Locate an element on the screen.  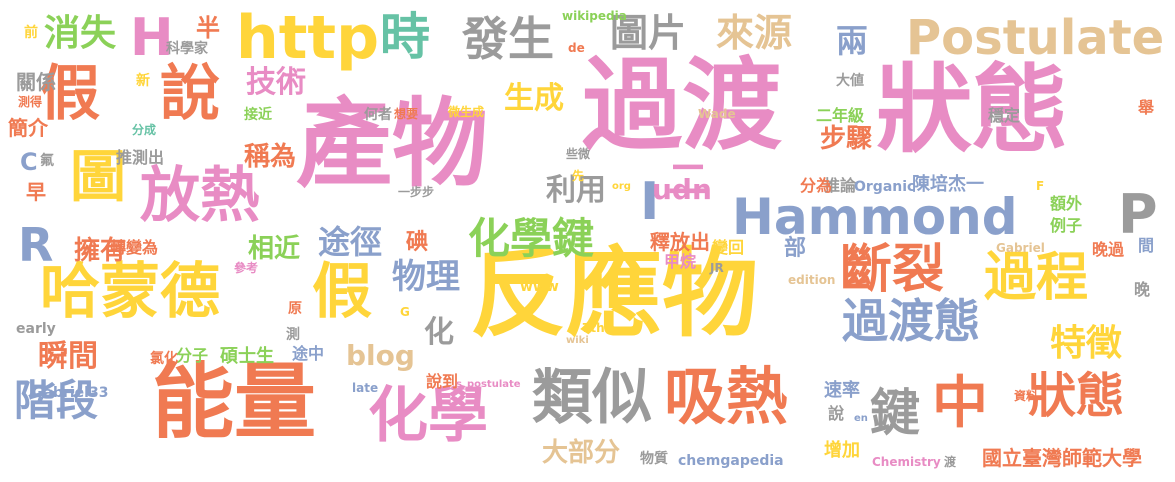
word-12: 假 is located at coordinates (342, 292).